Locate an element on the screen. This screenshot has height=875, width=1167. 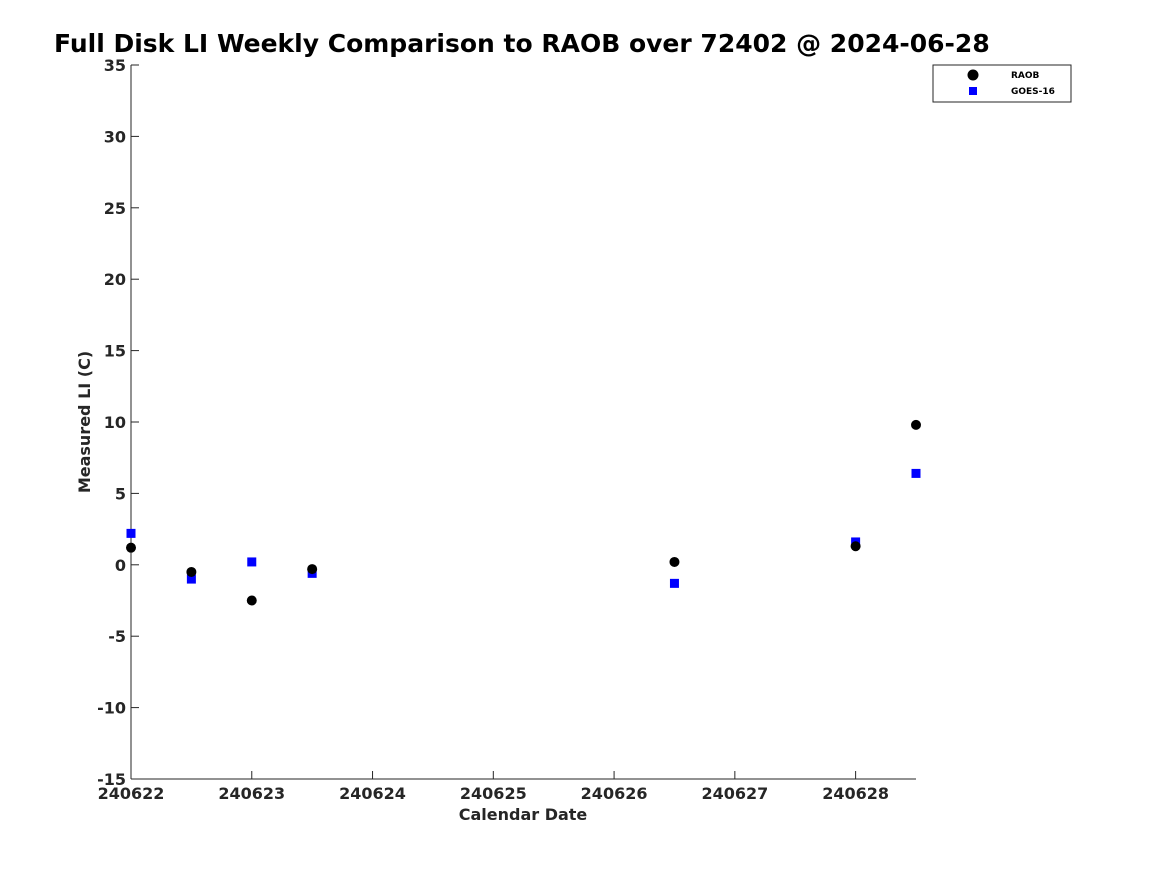
y-tick-label: 0 is located at coordinates (120, 565).